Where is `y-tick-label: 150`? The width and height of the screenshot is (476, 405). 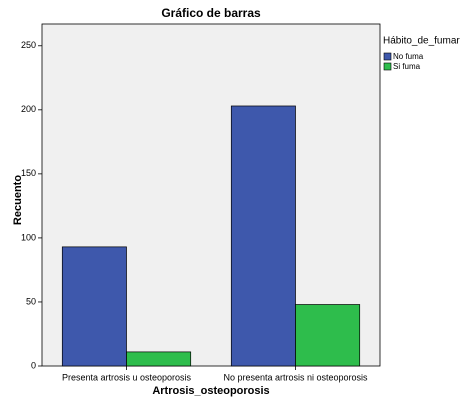
y-tick-label: 150 is located at coordinates (28, 173).